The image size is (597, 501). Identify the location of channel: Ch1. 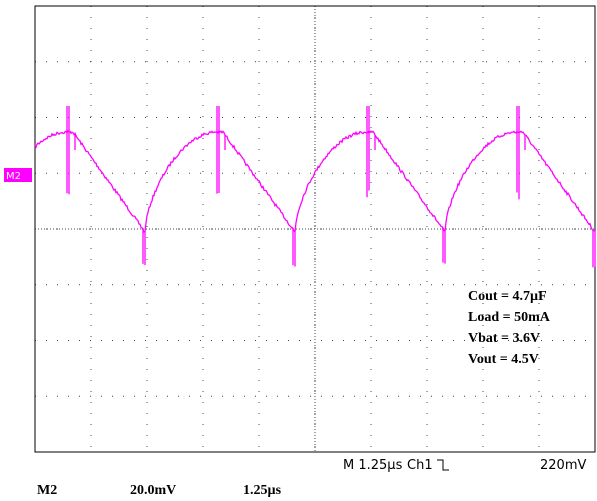
(420, 465).